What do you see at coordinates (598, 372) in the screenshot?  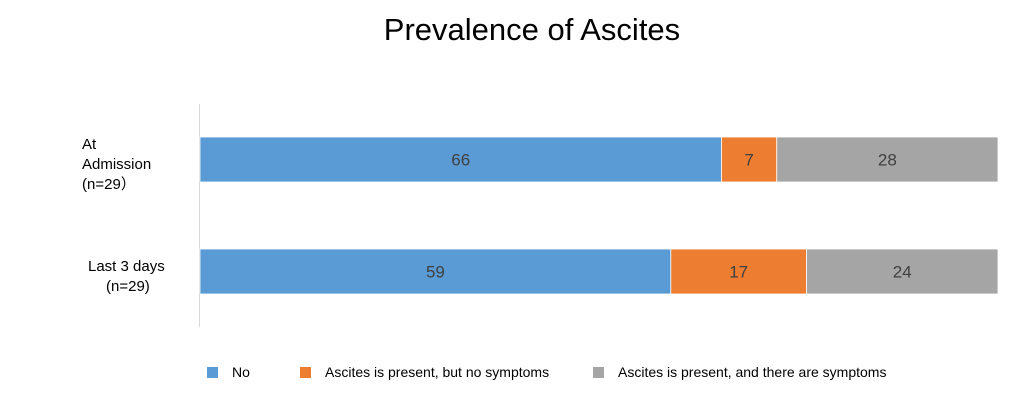 I see `legend-swatch-present-with-symptoms` at bounding box center [598, 372].